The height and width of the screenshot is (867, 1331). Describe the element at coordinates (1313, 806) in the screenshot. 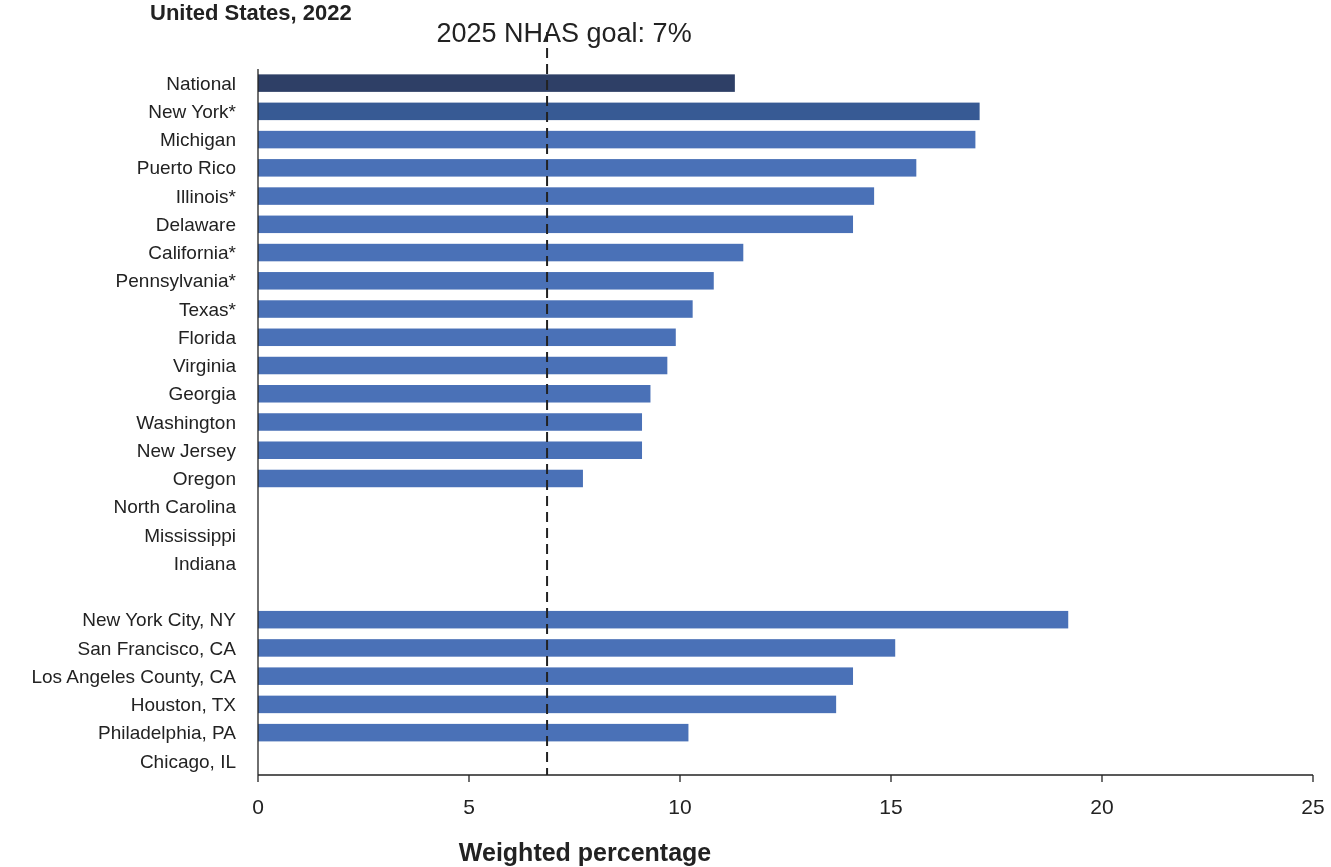

I see `x-tick-label: 25` at that location.